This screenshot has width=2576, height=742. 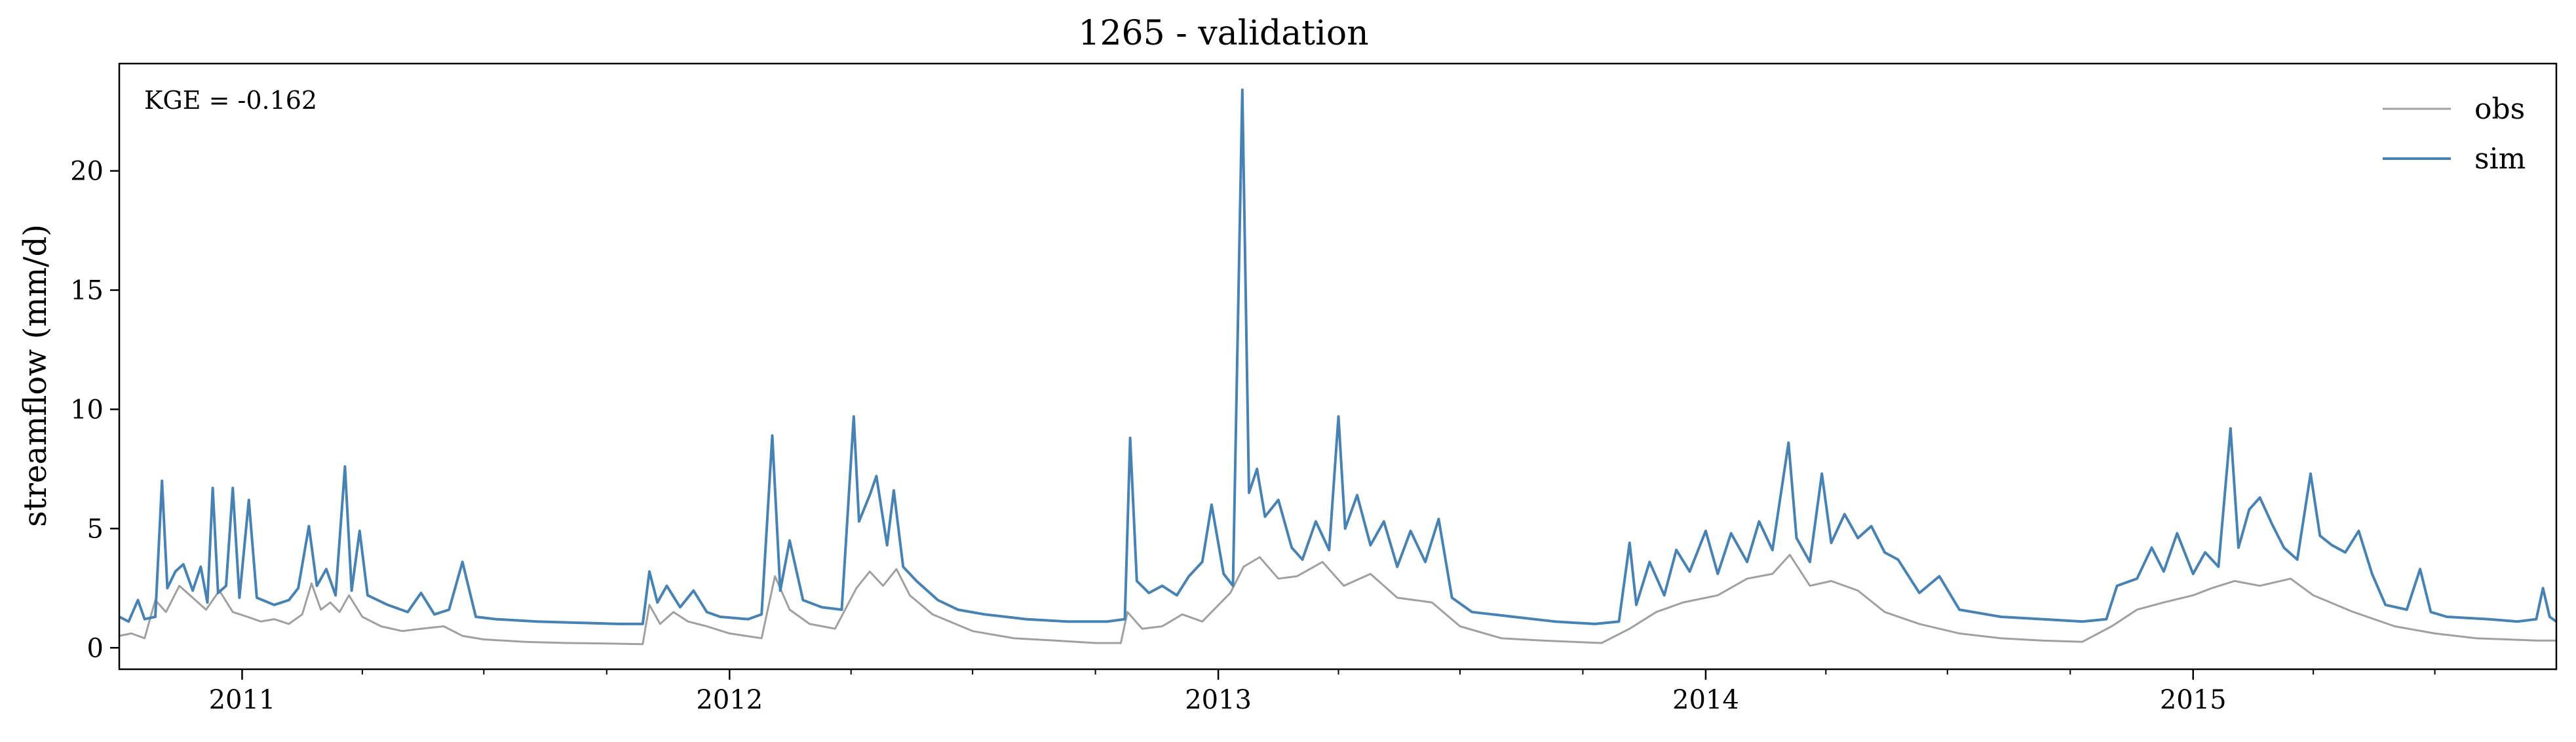 What do you see at coordinates (1705, 700) in the screenshot?
I see `x-tick-label: 2014` at bounding box center [1705, 700].